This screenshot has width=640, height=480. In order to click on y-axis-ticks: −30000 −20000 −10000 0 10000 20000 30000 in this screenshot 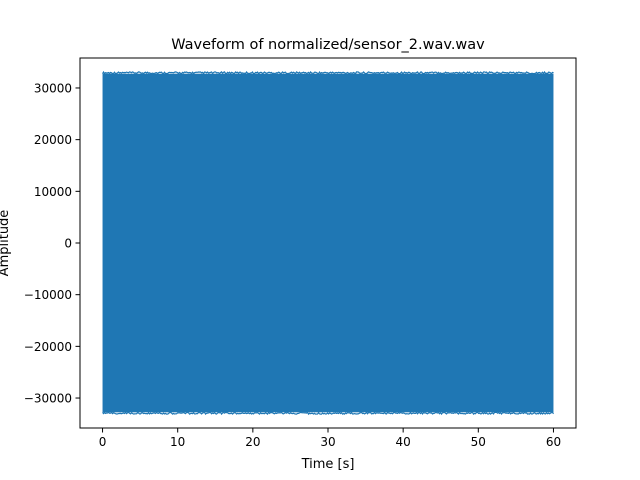, I will do `click(52, 243)`.